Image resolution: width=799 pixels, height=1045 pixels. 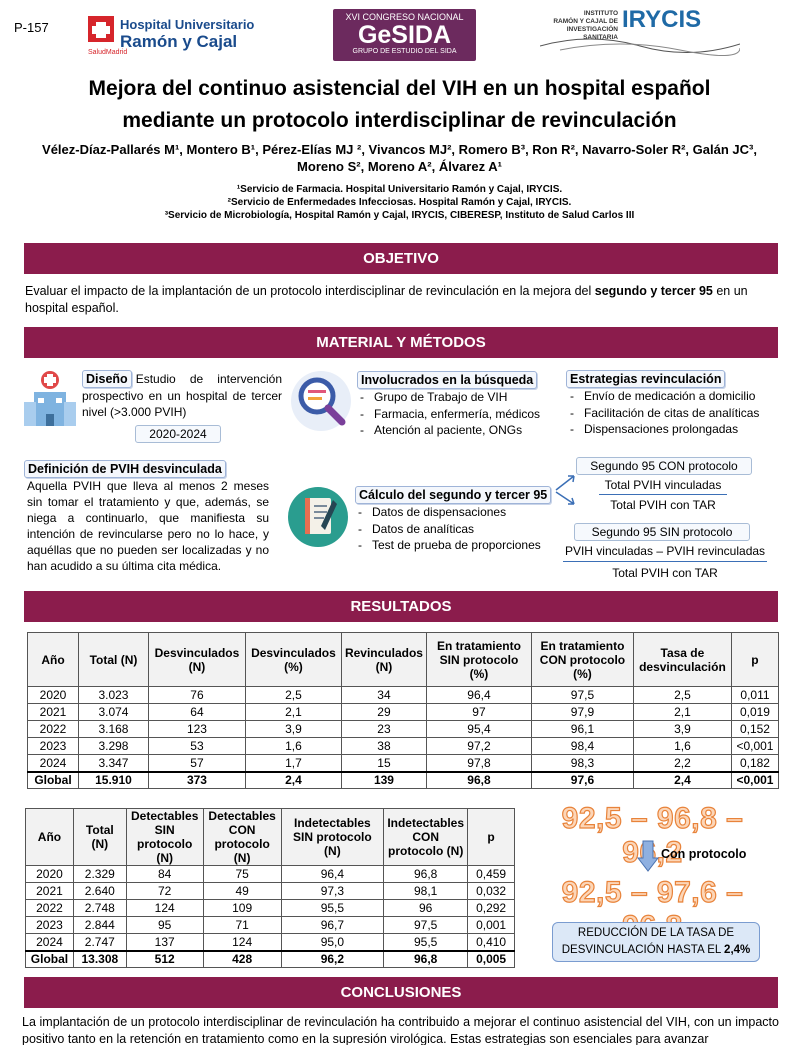 What do you see at coordinates (99, 908) in the screenshot?
I see `table-cell: 2.748` at bounding box center [99, 908].